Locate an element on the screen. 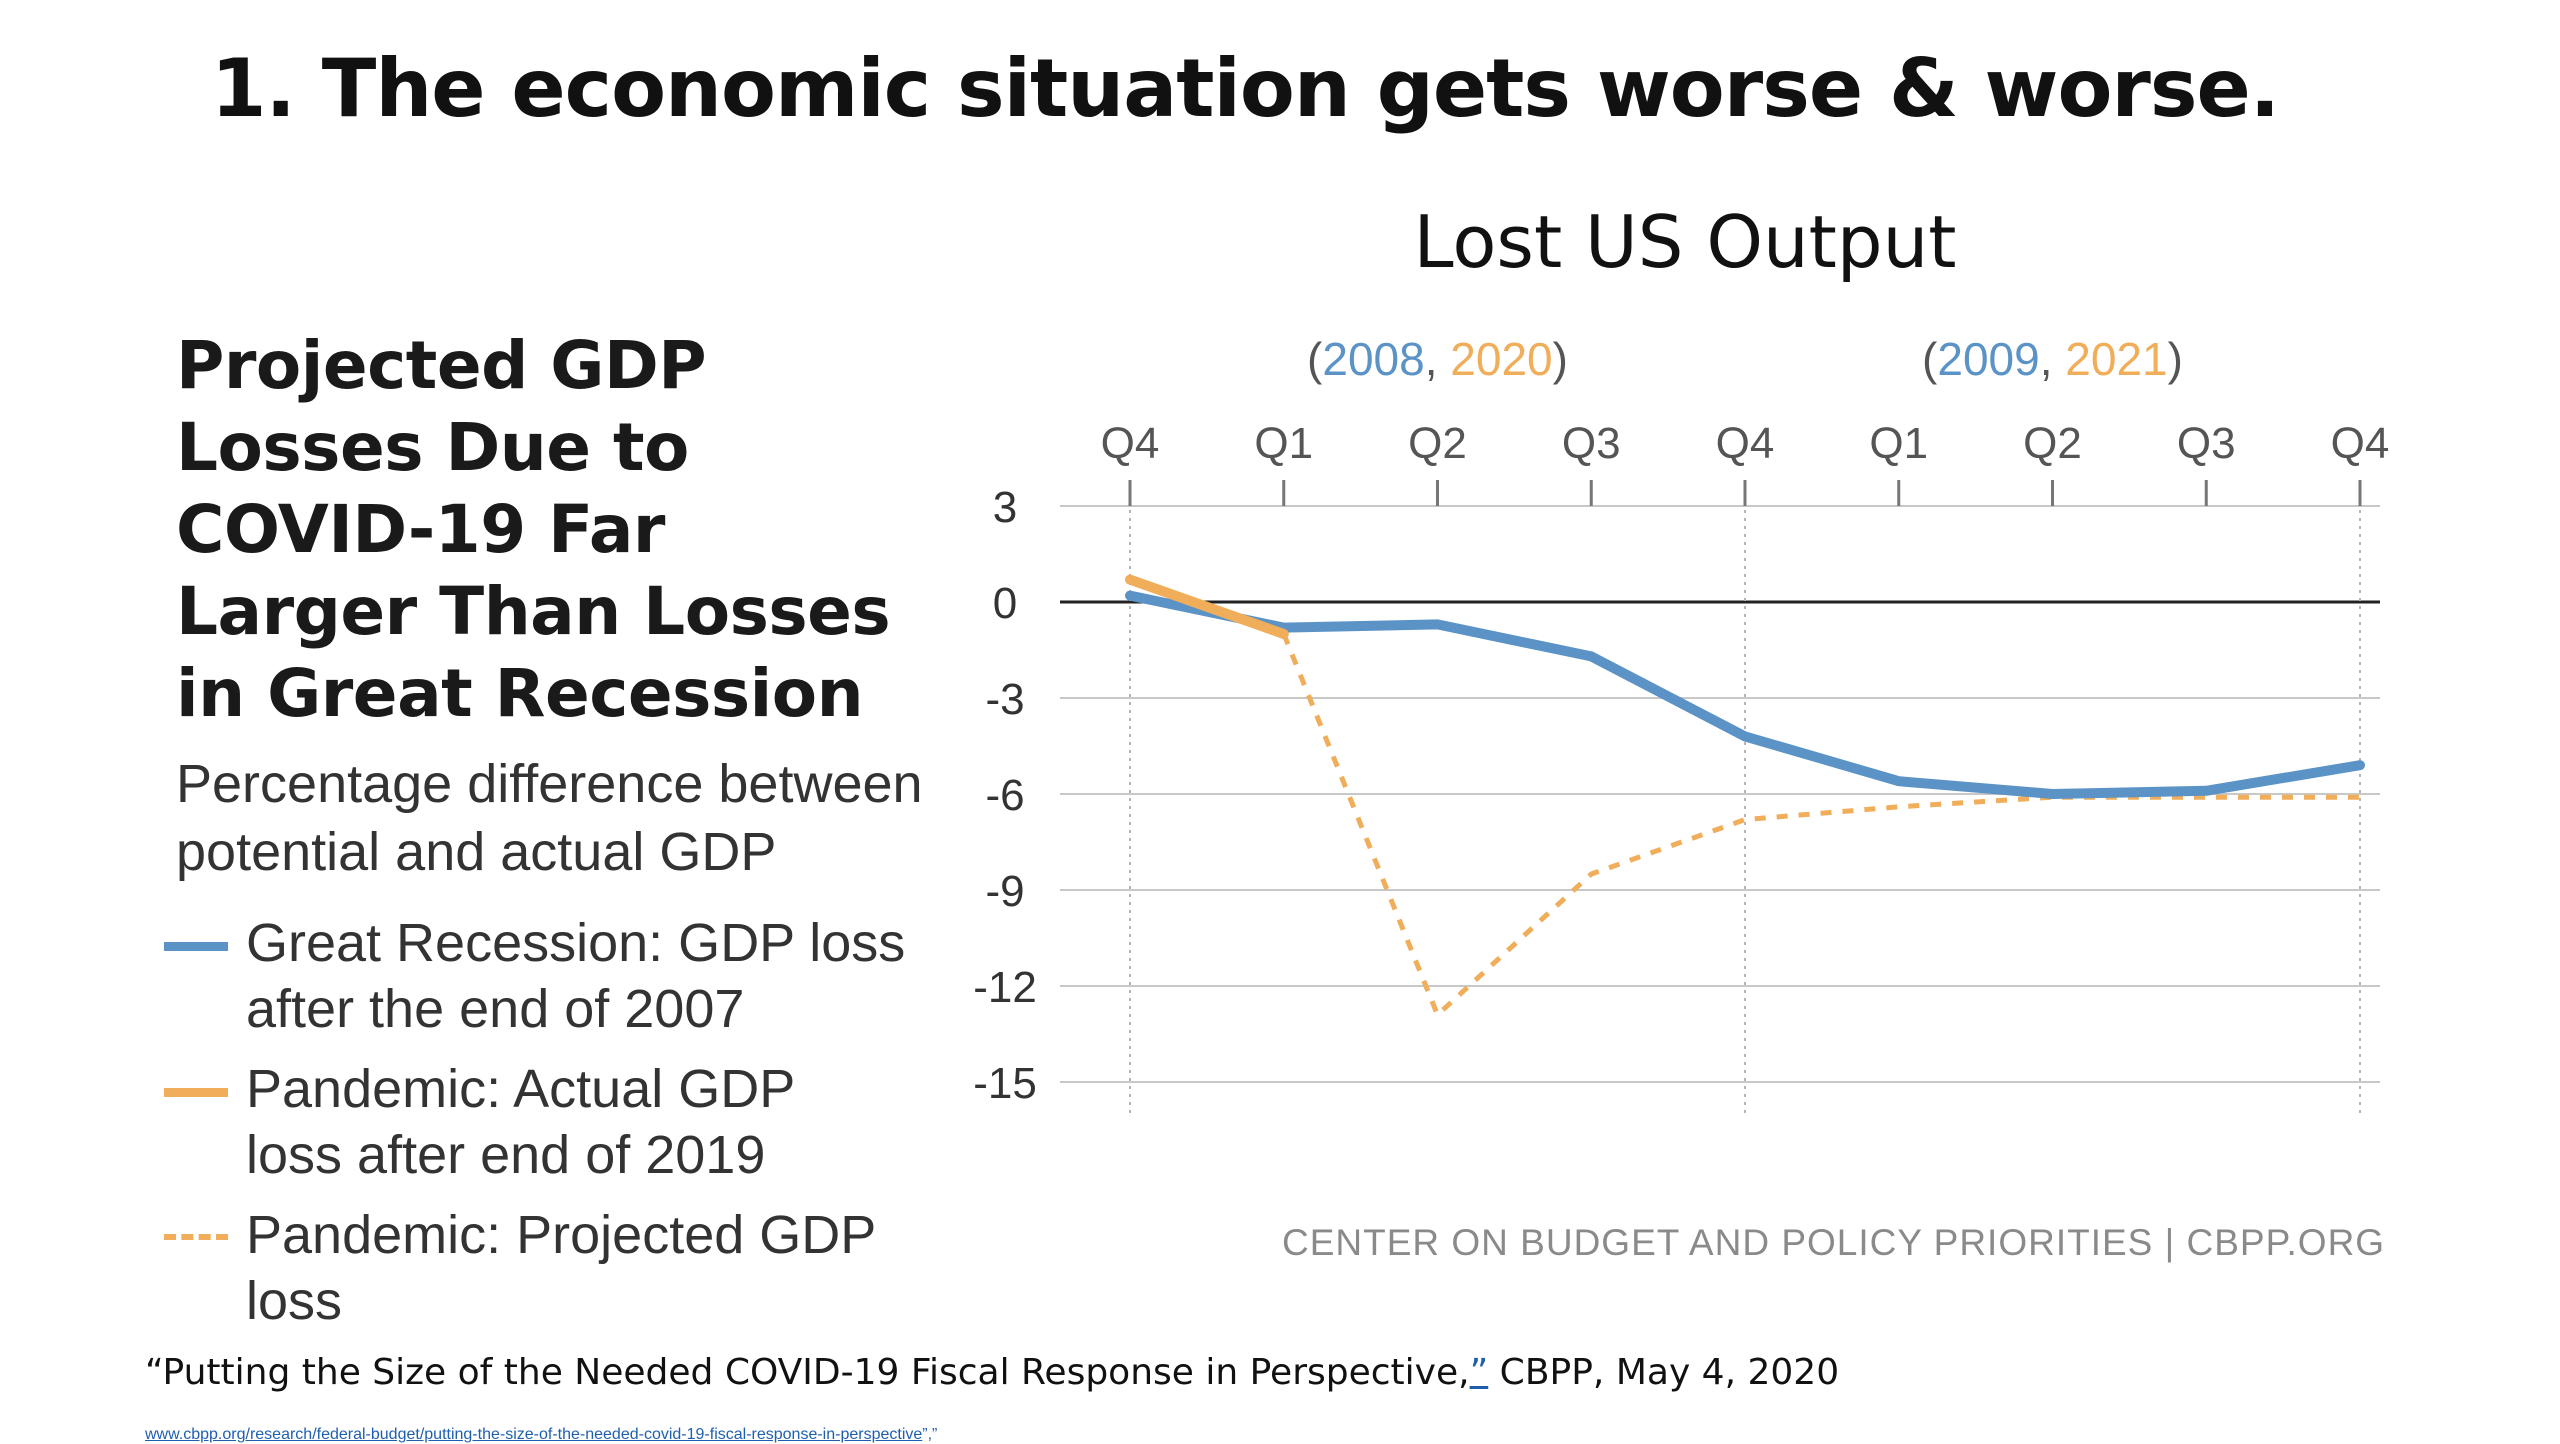 The image size is (2560, 1444). year-group-label-part: 2020 is located at coordinates (1501, 359).